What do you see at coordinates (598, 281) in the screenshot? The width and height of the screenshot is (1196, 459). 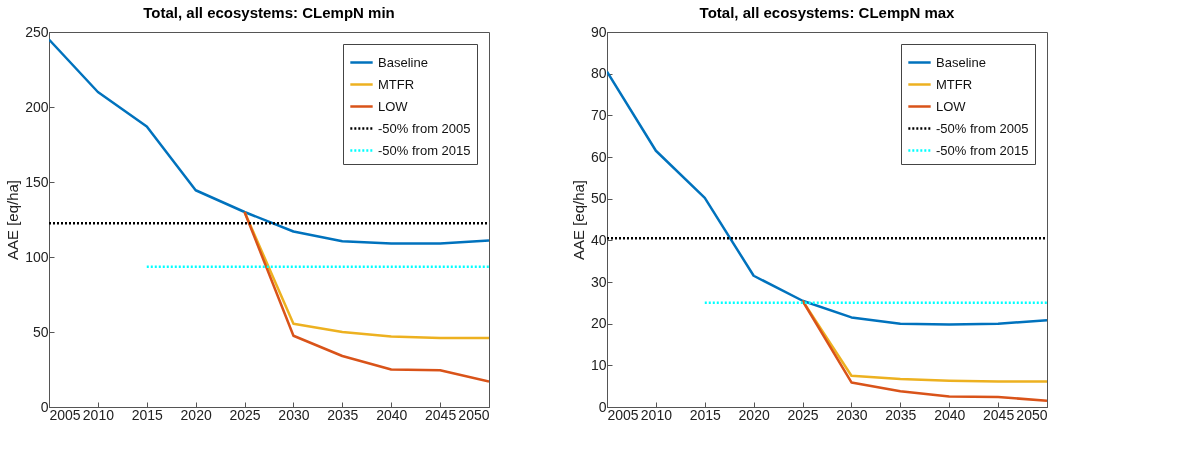 I see `y-tick-label: 30` at bounding box center [598, 281].